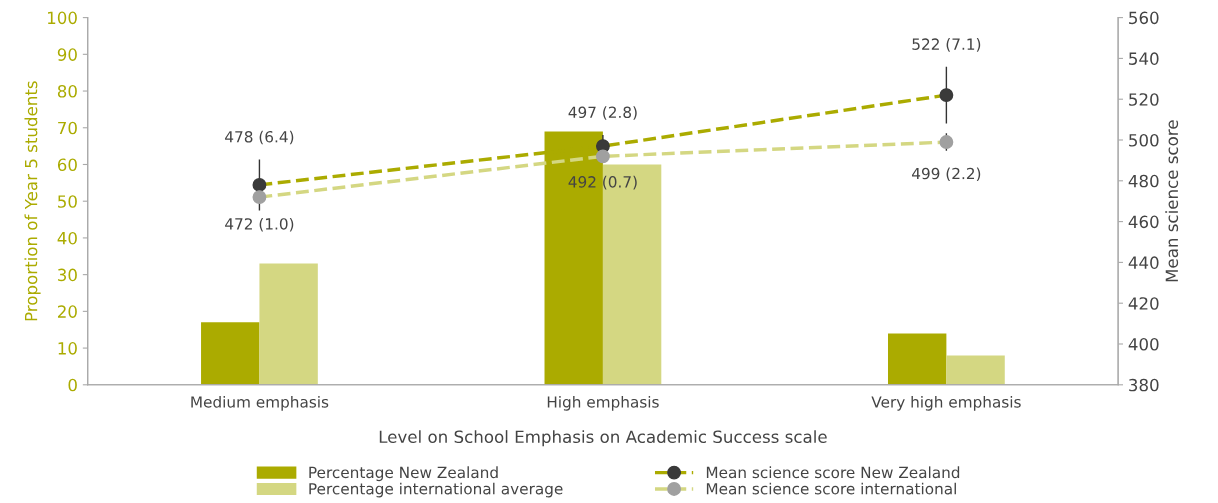  Describe the element at coordinates (1143, 181) in the screenshot. I see `y2-tick-label: 480` at that location.